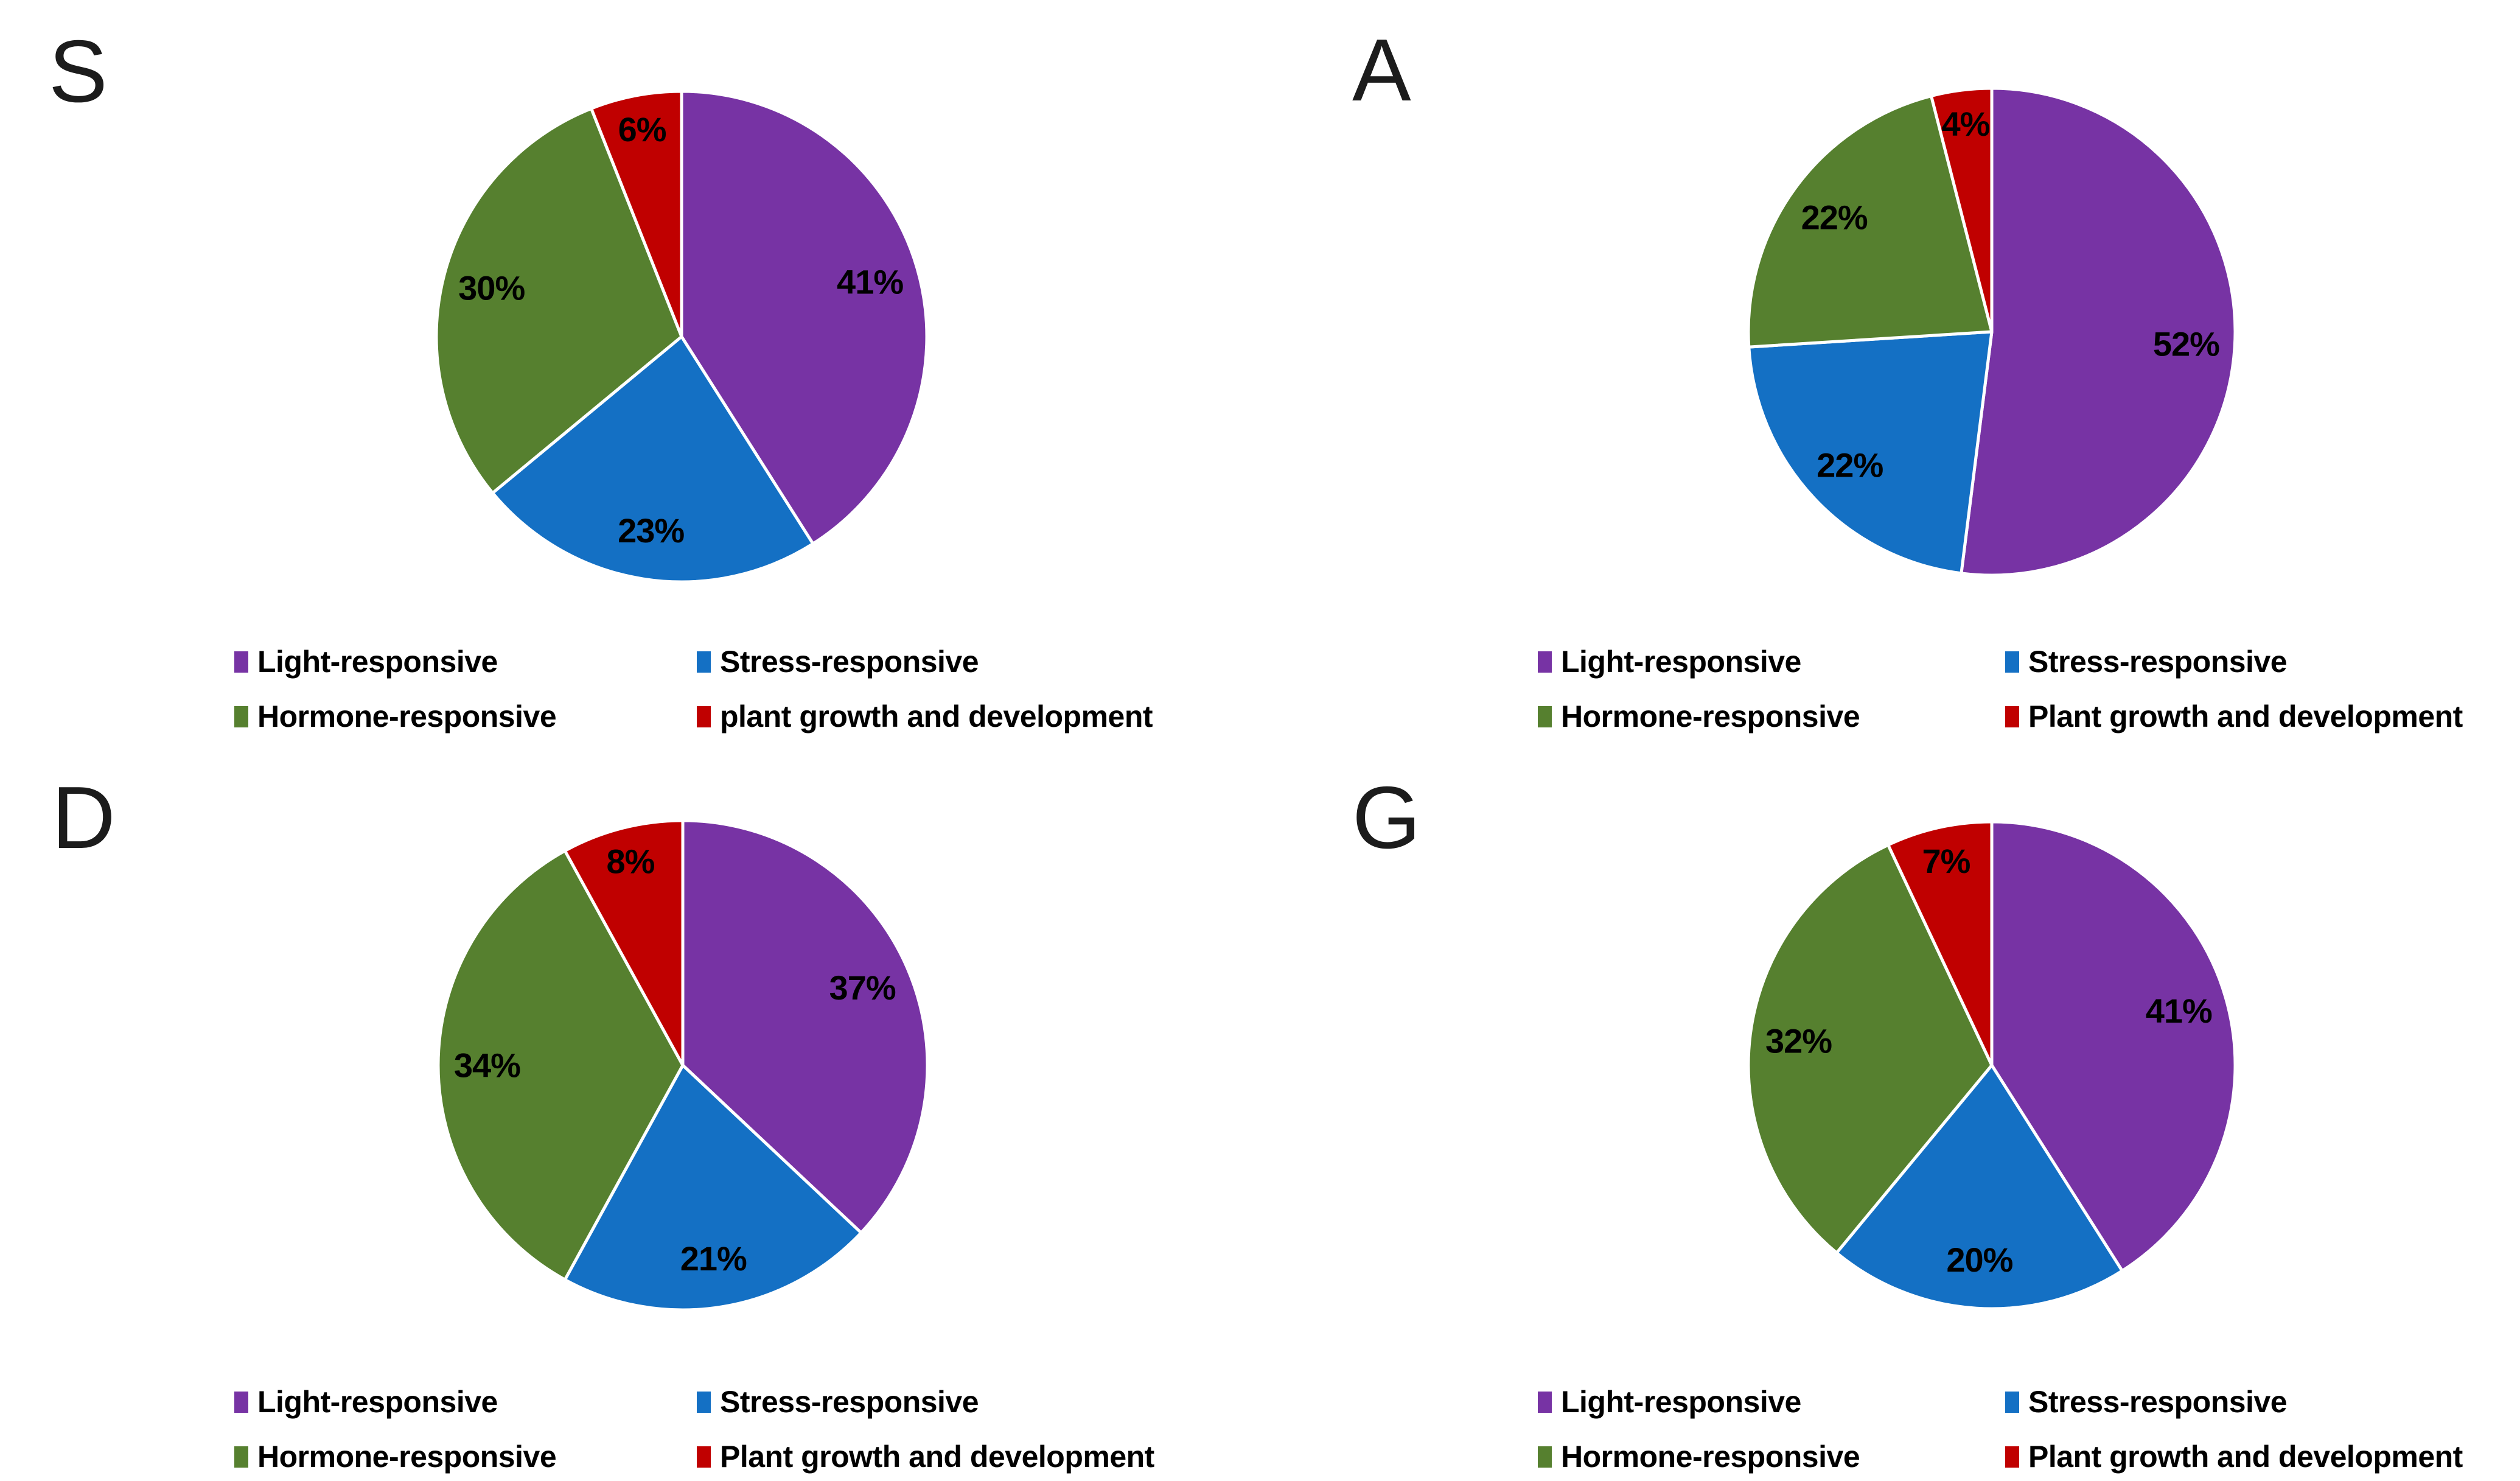 The width and height of the screenshot is (2520, 1481). I want to click on panel-letter-S: S, so click(78, 71).